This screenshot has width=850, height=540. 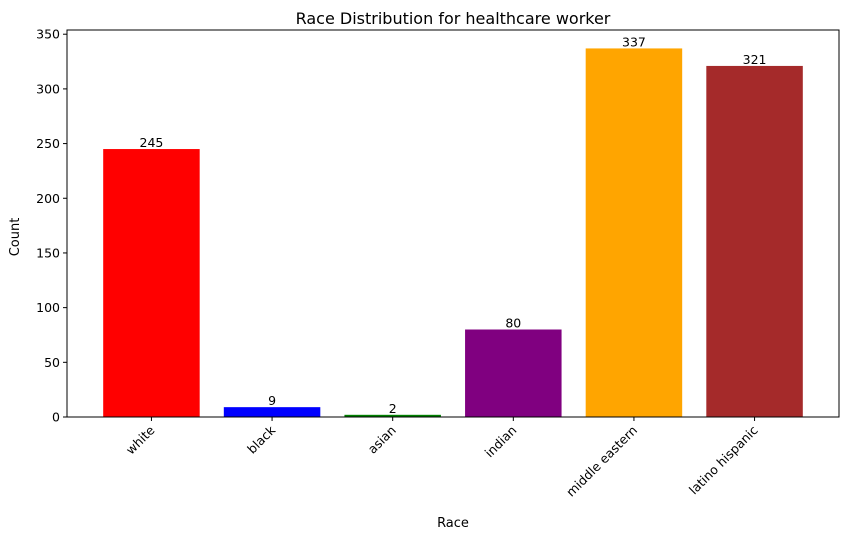 I want to click on x-tick-label-latino-hispanic: latino hispanic, so click(x=723, y=459).